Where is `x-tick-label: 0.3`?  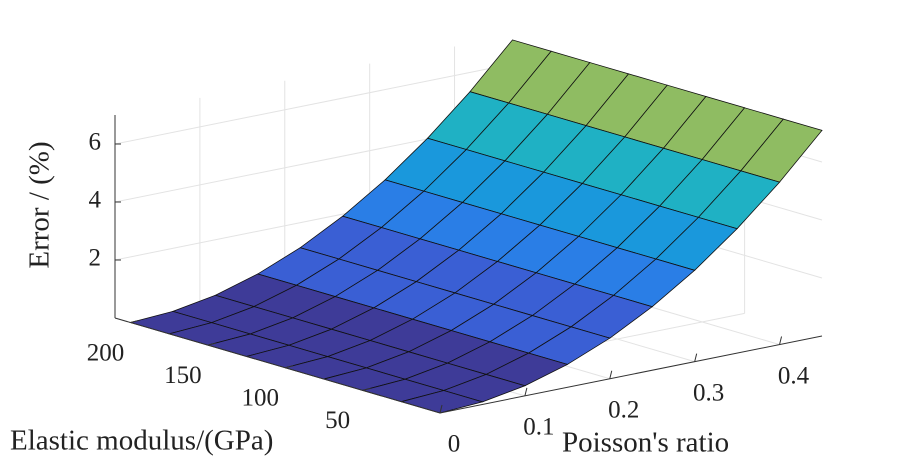
x-tick-label: 0.3 is located at coordinates (708, 392).